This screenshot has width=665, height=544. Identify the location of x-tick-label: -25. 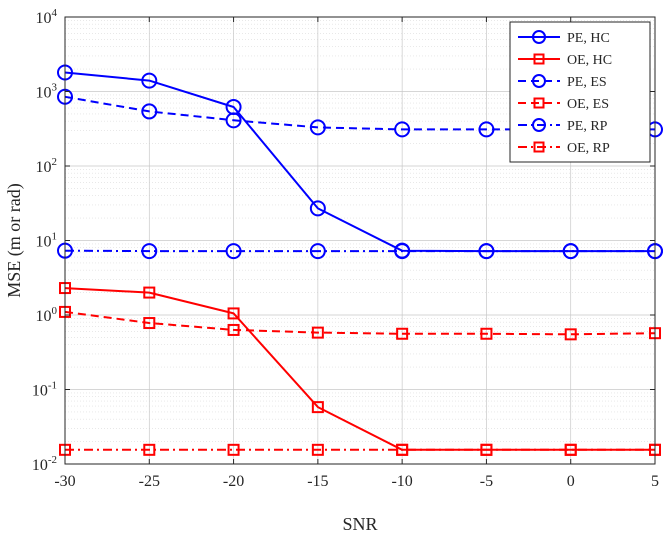
(149, 481).